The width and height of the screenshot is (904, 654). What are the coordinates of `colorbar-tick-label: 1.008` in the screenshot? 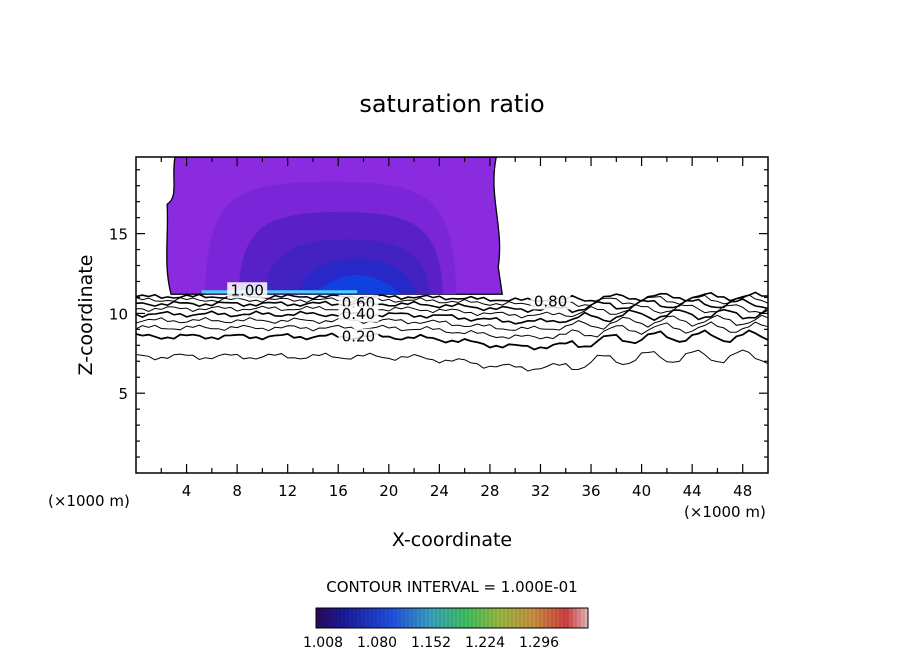 It's located at (323, 643).